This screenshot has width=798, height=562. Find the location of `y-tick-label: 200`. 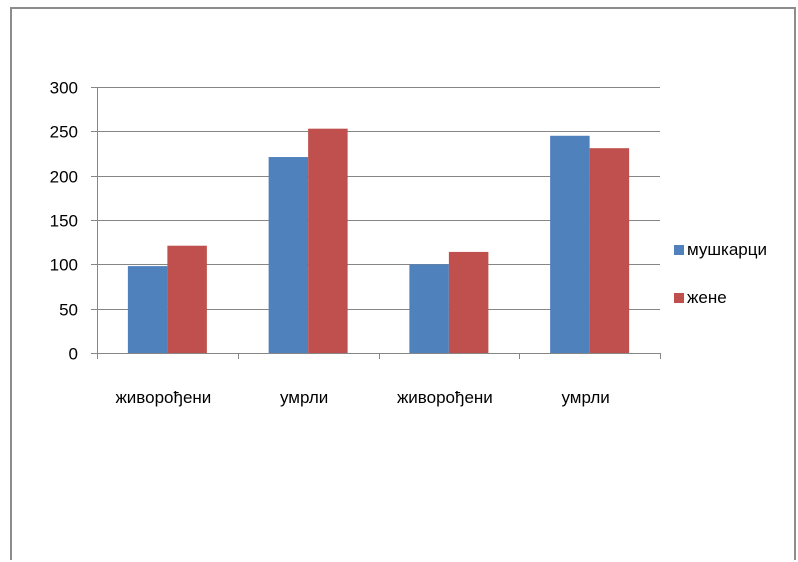

y-tick-label: 200 is located at coordinates (64, 177).